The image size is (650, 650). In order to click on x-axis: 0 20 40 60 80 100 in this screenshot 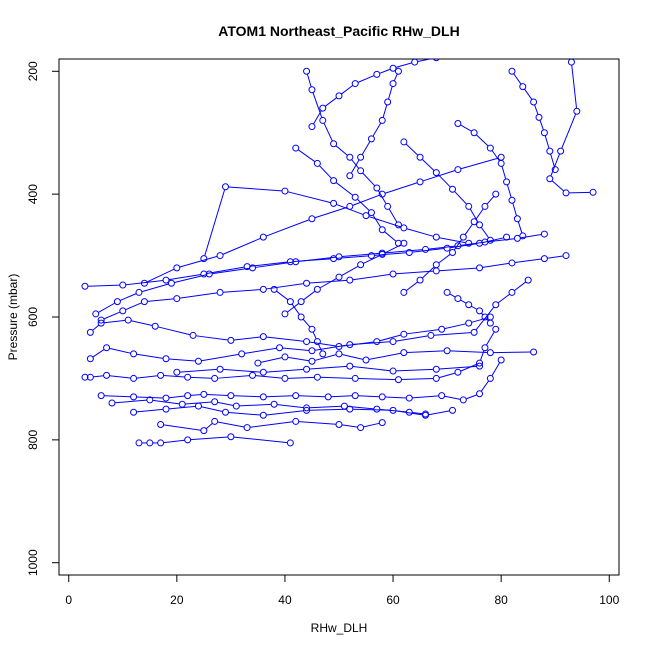, I will do `click(342, 590)`.